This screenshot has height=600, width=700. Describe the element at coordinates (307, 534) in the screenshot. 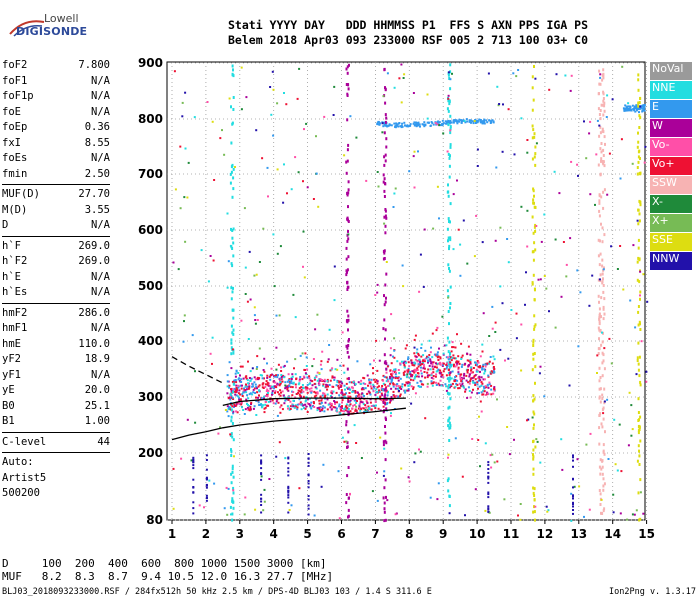

I see `x-tick-label: 5` at that location.